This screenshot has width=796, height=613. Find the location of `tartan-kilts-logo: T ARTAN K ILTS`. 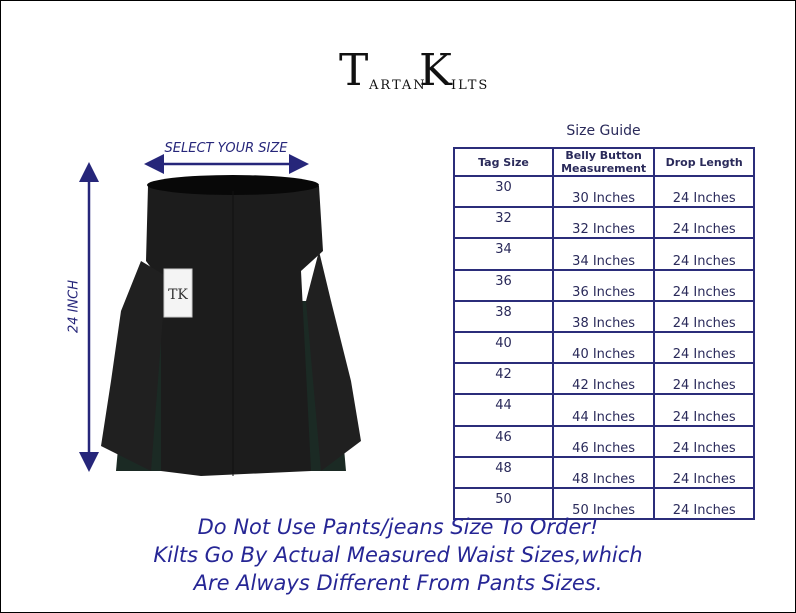

tartan-kilts-logo: T ARTAN K ILTS is located at coordinates (401, 75).